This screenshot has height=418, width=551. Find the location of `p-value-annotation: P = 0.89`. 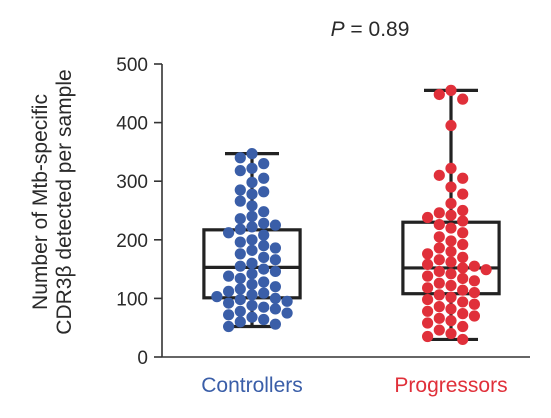

p-value-annotation: P = 0.89 is located at coordinates (370, 29).